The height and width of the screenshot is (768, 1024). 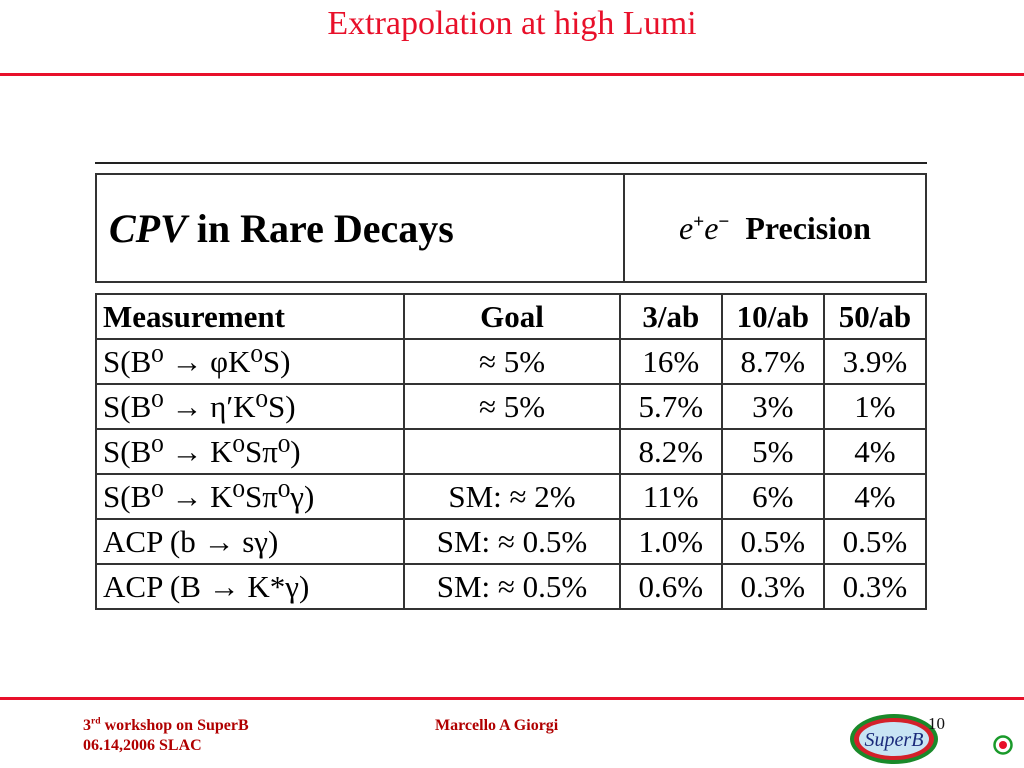 What do you see at coordinates (875, 586) in the screenshot?
I see `cell-50ab: 0.3%` at bounding box center [875, 586].